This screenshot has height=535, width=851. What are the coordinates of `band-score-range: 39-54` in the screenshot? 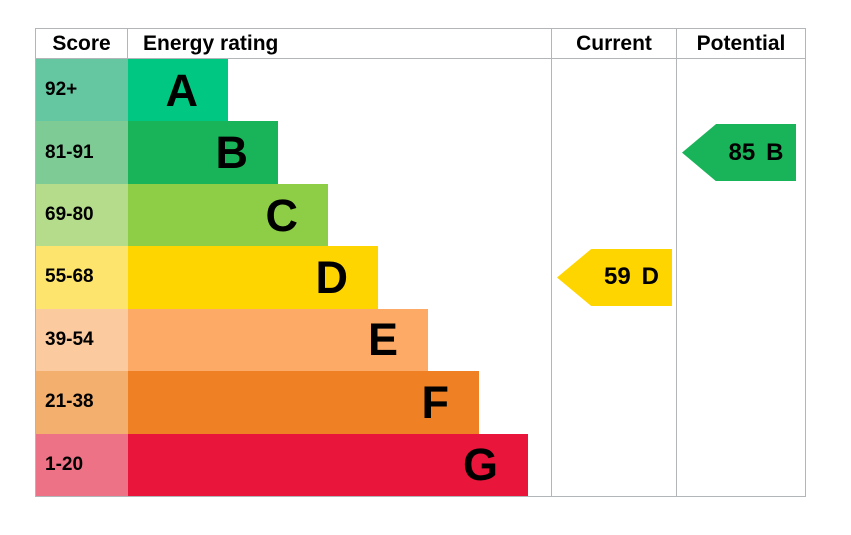 It's located at (82, 340).